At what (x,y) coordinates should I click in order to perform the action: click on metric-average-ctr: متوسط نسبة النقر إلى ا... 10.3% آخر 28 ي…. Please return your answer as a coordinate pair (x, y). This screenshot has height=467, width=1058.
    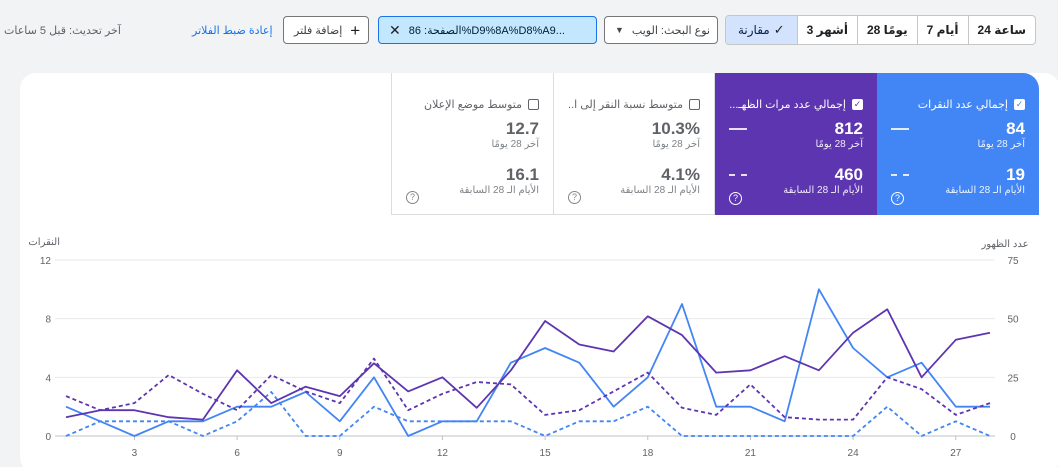
    Looking at the image, I should click on (634, 144).